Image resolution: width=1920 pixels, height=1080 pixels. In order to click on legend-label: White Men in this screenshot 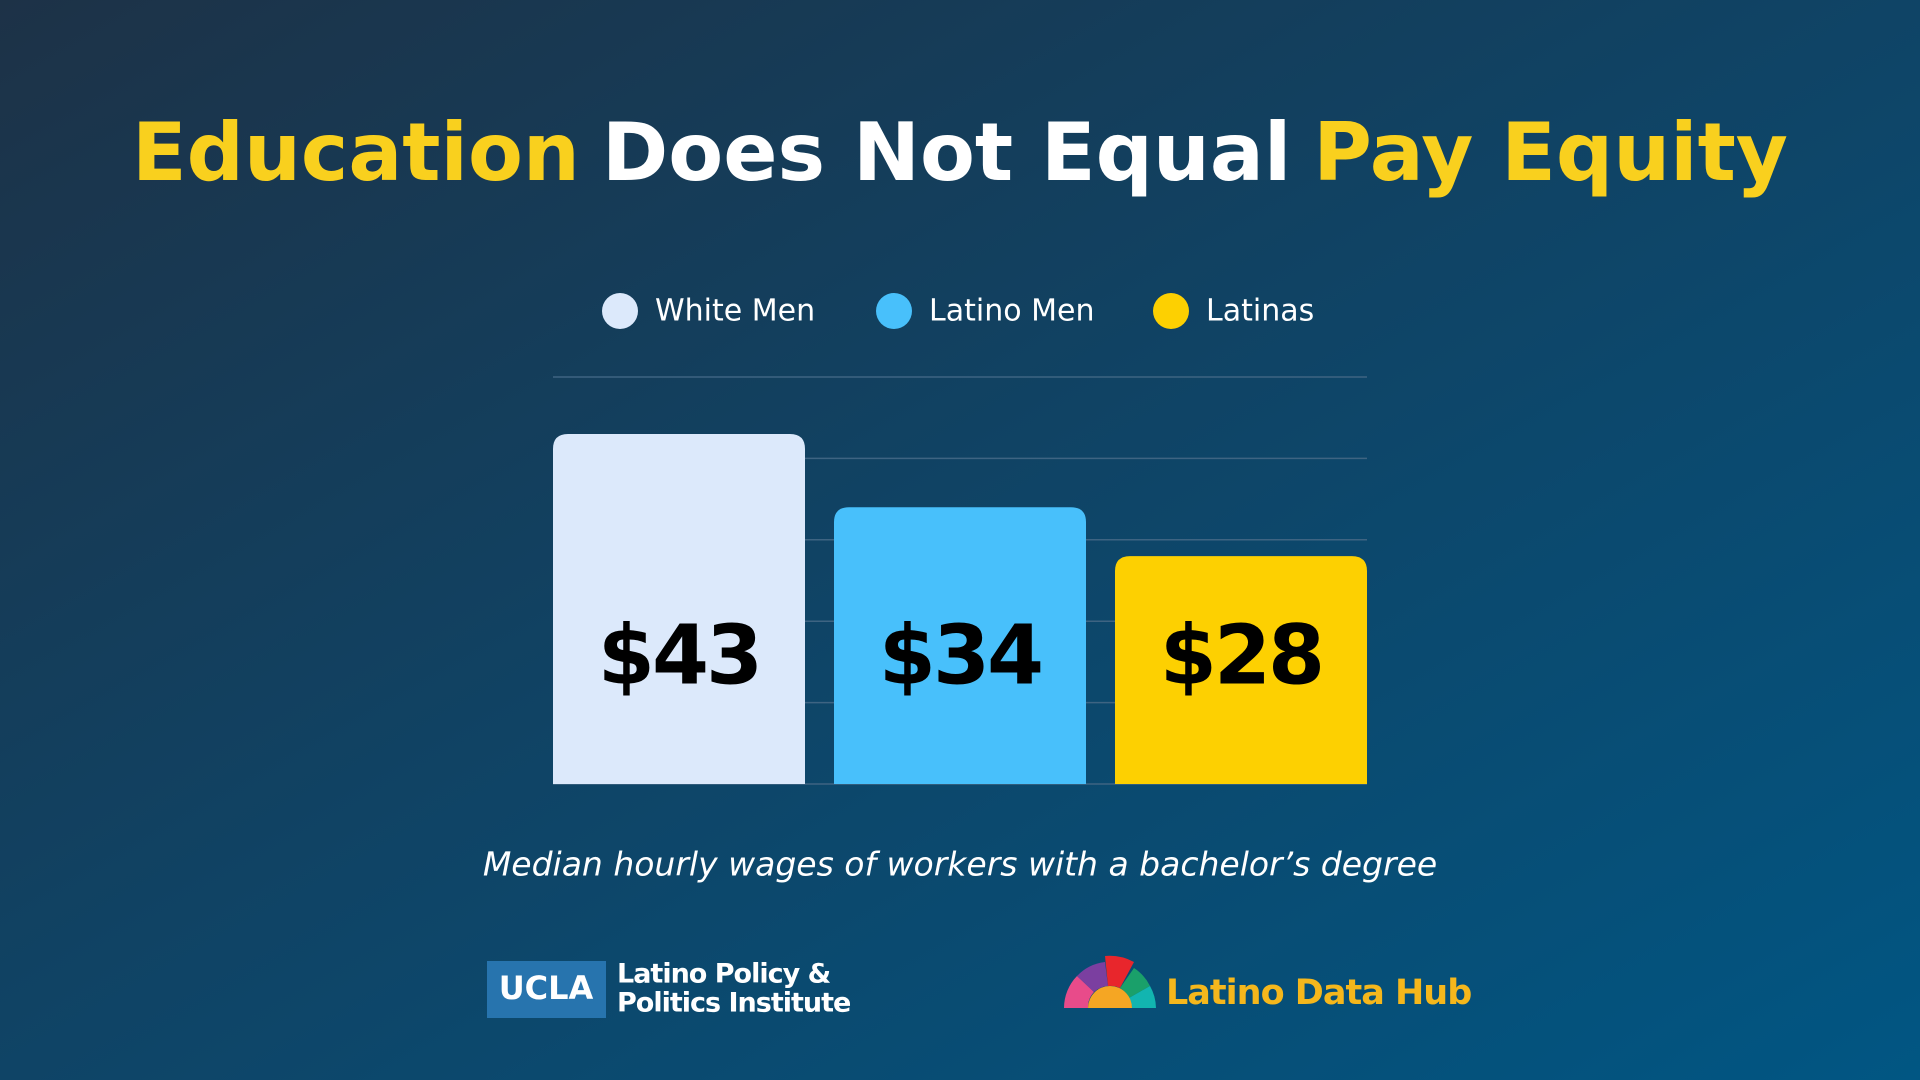, I will do `click(735, 311)`.